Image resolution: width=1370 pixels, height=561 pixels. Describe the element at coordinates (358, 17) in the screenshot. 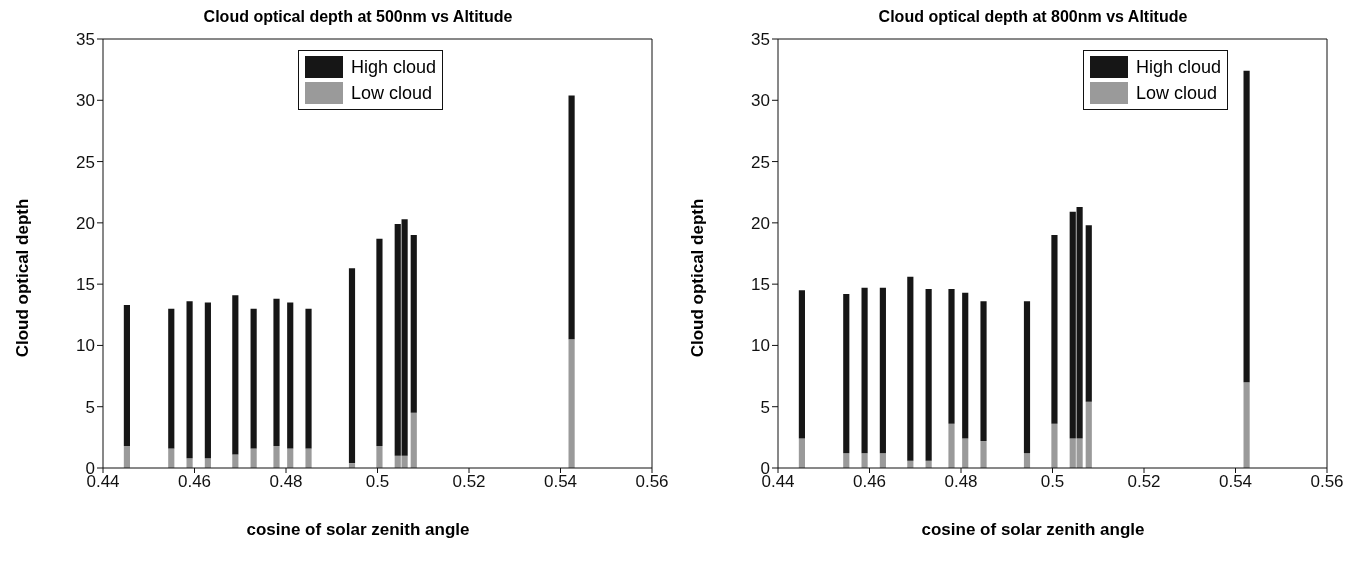

I see `chart-title: Cloud optical depth at 500nm vs Altitude` at that location.